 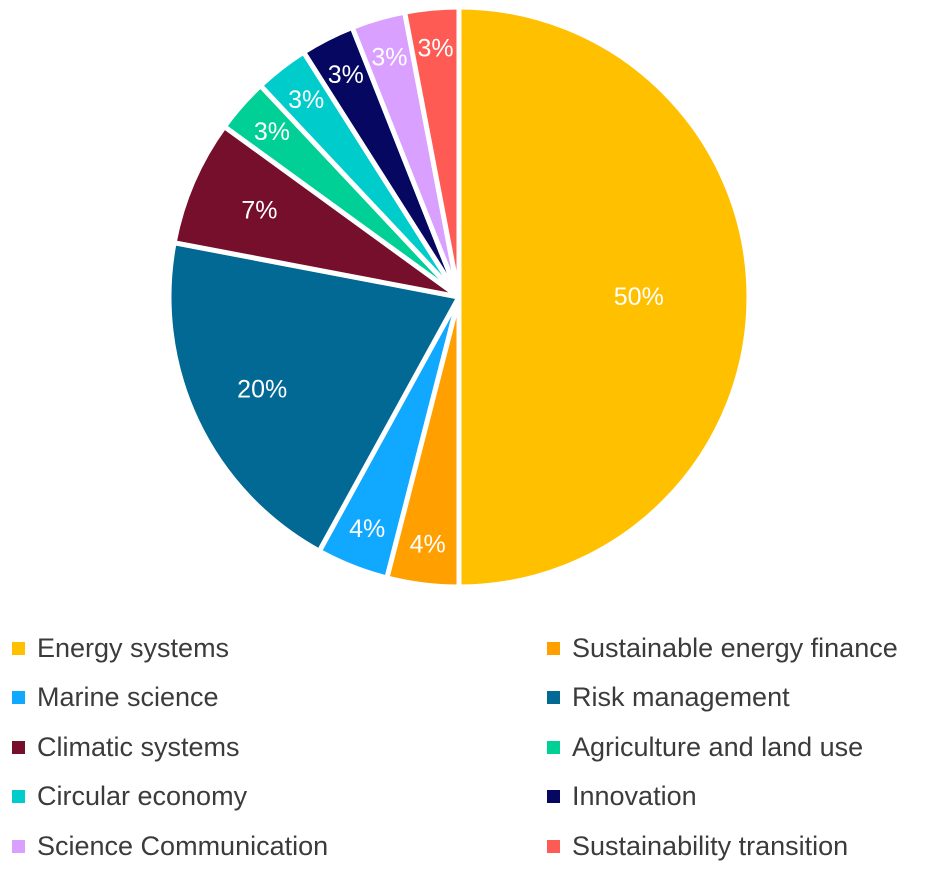 What do you see at coordinates (639, 297) in the screenshot?
I see `data-label-energy-systems: 50%` at bounding box center [639, 297].